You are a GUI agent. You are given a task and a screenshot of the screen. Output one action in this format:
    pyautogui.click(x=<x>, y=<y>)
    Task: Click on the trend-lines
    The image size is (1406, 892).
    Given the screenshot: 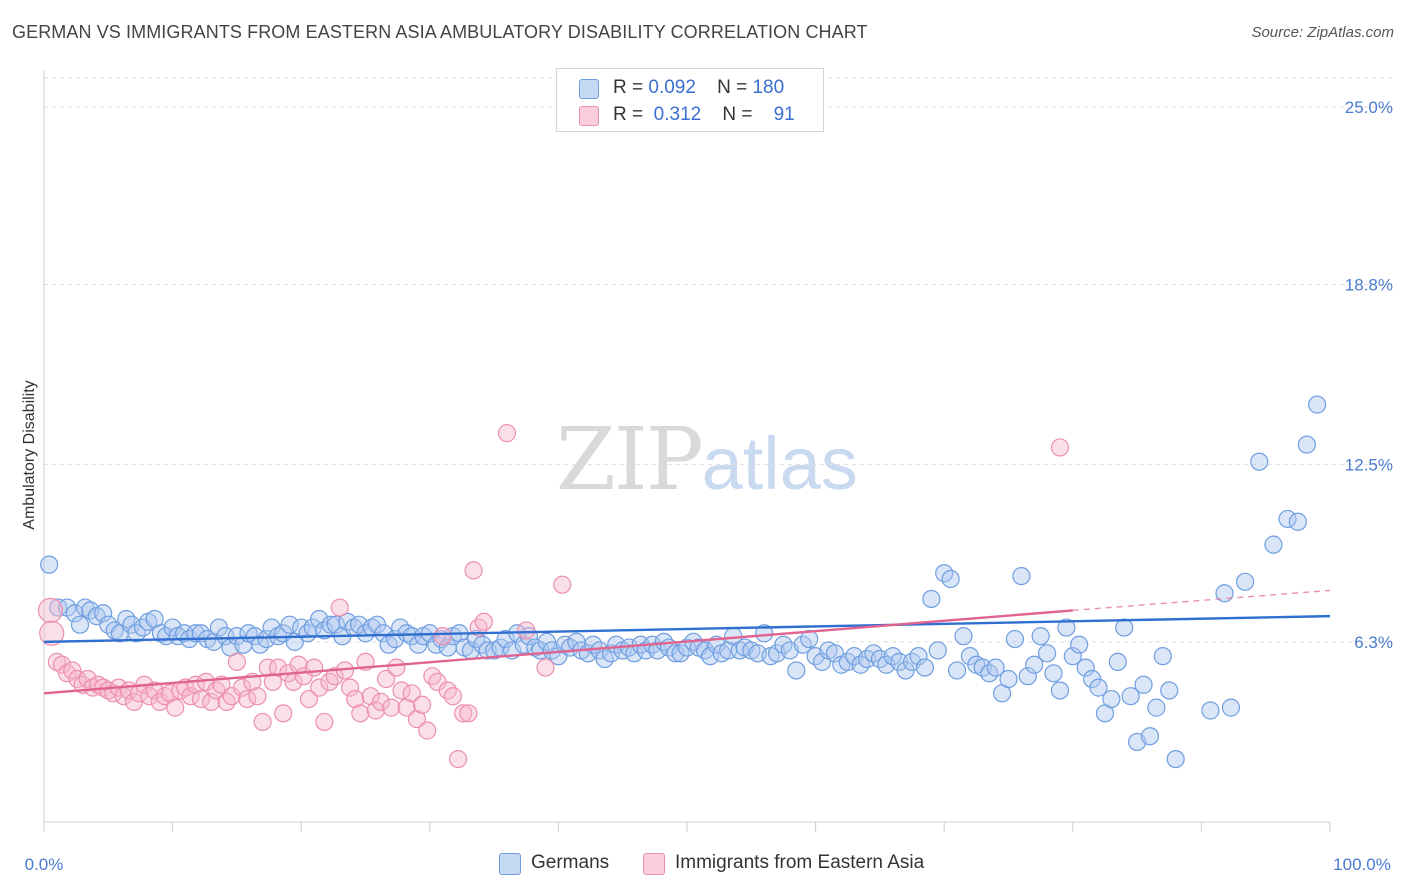 What is the action you would take?
    pyautogui.click(x=687, y=642)
    